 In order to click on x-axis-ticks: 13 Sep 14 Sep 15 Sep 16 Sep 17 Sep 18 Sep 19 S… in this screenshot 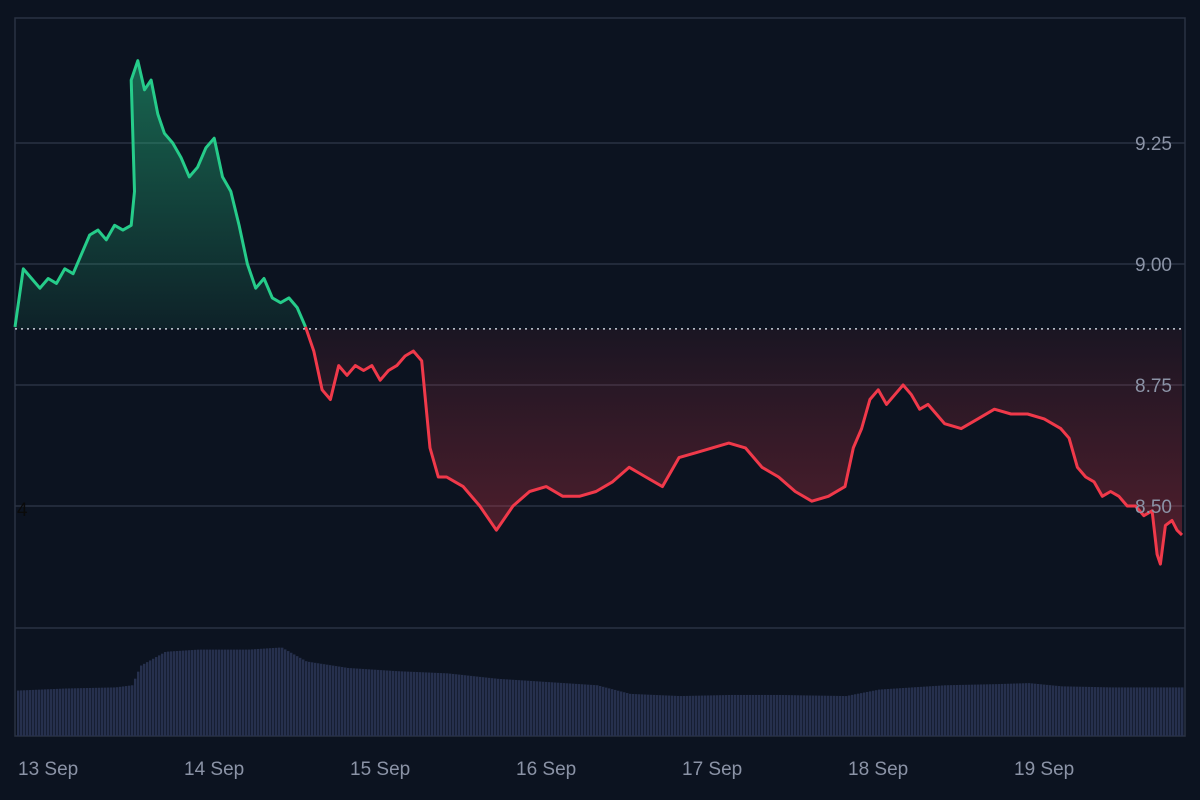, I will do `click(546, 769)`.